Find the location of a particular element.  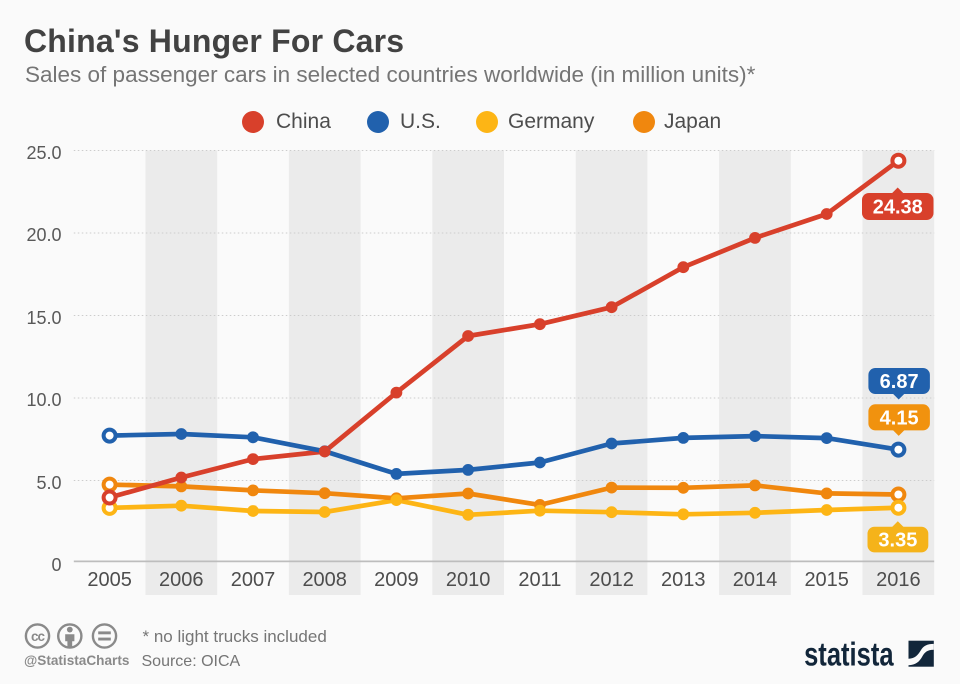

svg-text: cc is located at coordinates (38, 636).